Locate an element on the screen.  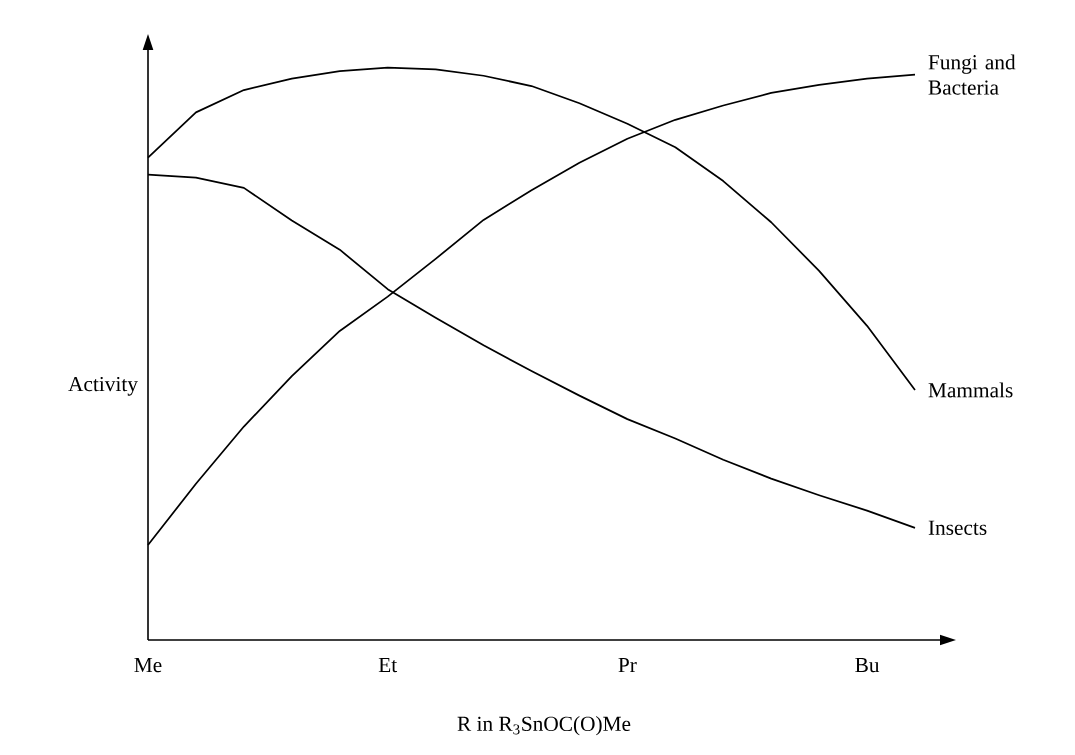
y-axis-title: Activity is located at coordinates (103, 386).